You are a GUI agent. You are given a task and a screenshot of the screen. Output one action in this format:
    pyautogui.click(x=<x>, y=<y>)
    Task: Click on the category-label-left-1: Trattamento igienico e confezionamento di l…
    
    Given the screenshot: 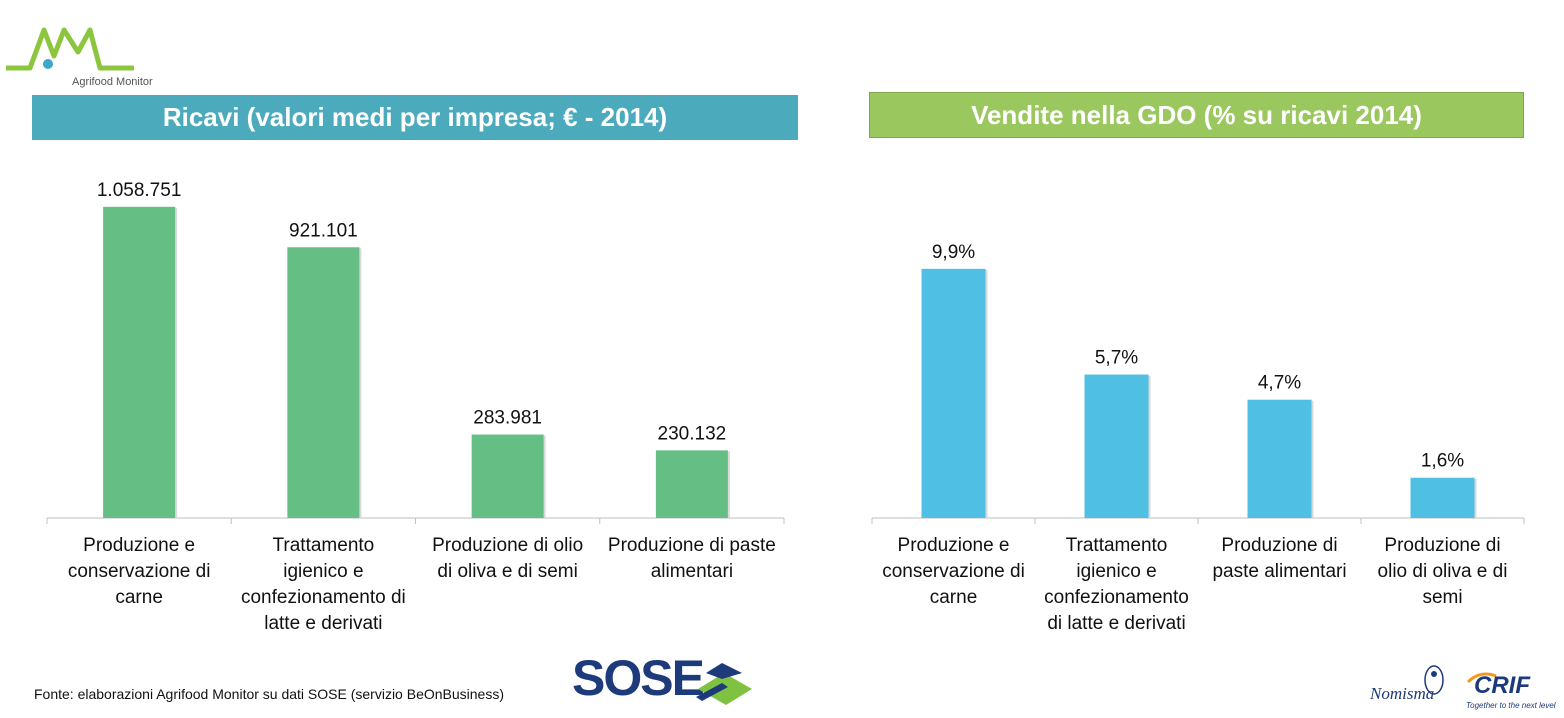 What is the action you would take?
    pyautogui.click(x=323, y=585)
    